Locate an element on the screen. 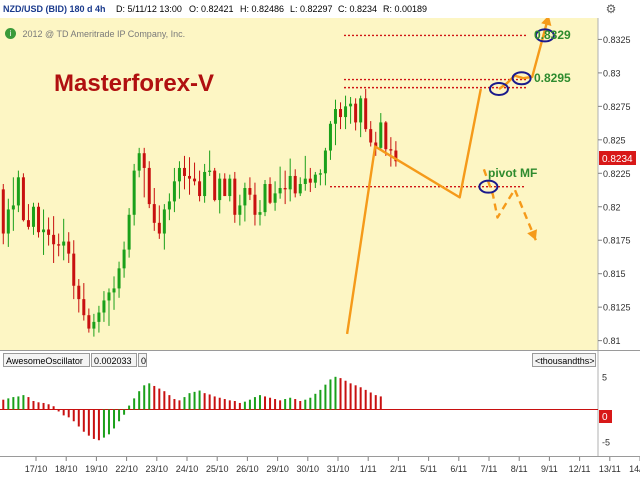 The height and width of the screenshot is (480, 640). oscillator-y-tick-label: 5 is located at coordinates (604, 377).